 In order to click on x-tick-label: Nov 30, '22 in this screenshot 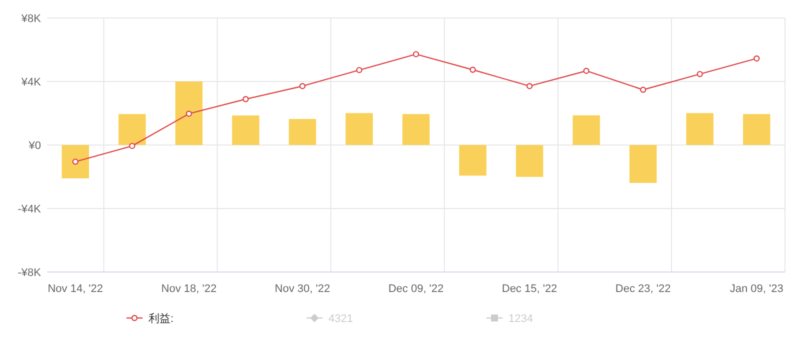, I will do `click(302, 289)`.